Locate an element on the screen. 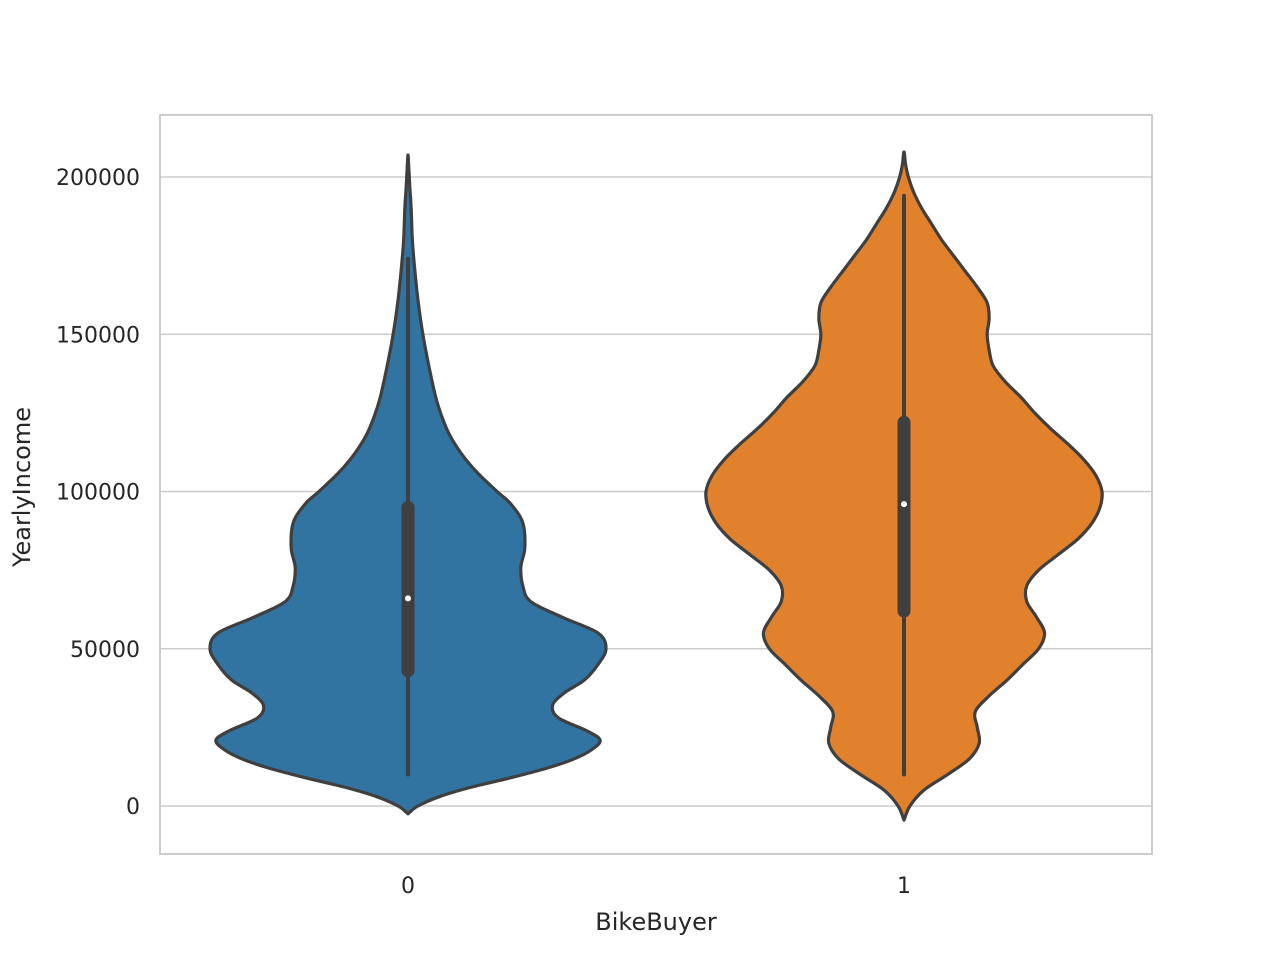 This screenshot has width=1280, height=960. y-tick-label: 50000 is located at coordinates (105, 650).